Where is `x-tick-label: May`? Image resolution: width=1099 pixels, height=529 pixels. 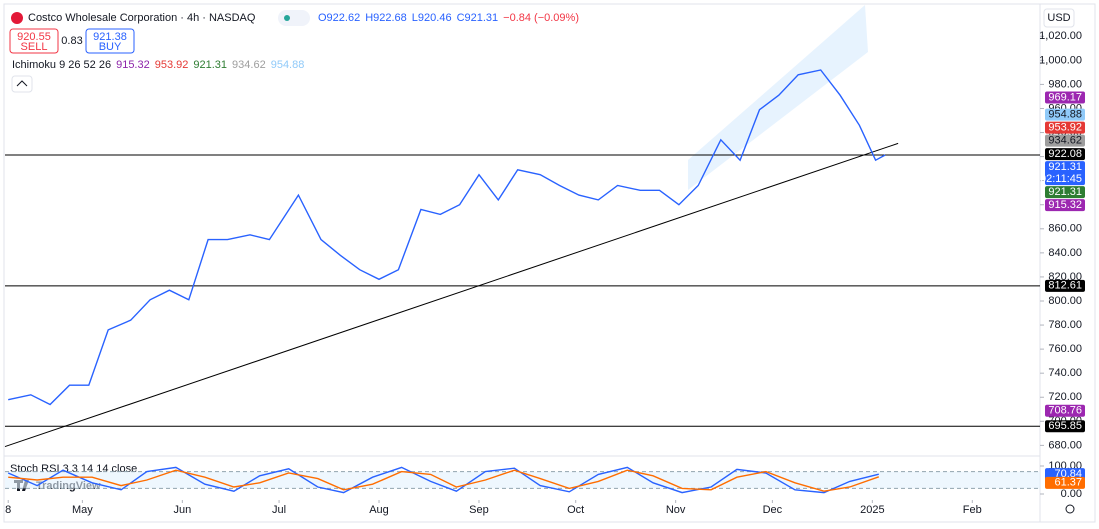 x-tick-label: May is located at coordinates (82, 510).